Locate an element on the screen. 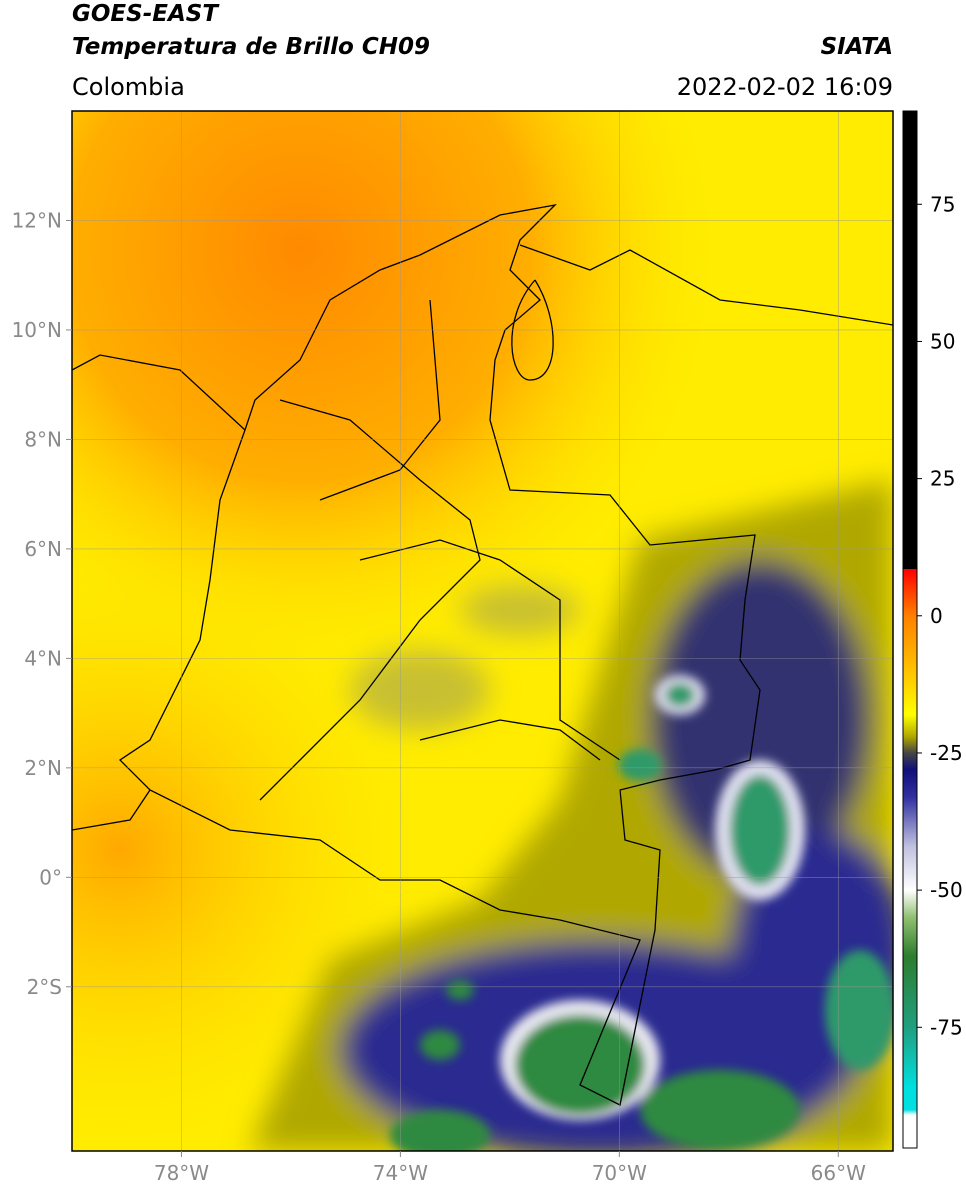  x-tick-label: 70°W is located at coordinates (619, 1173).